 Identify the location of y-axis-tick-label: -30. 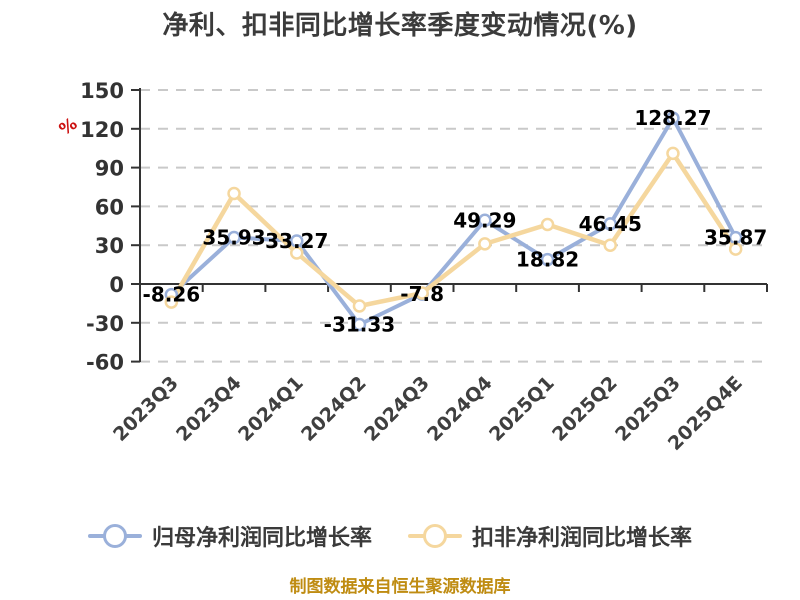
(105, 324).